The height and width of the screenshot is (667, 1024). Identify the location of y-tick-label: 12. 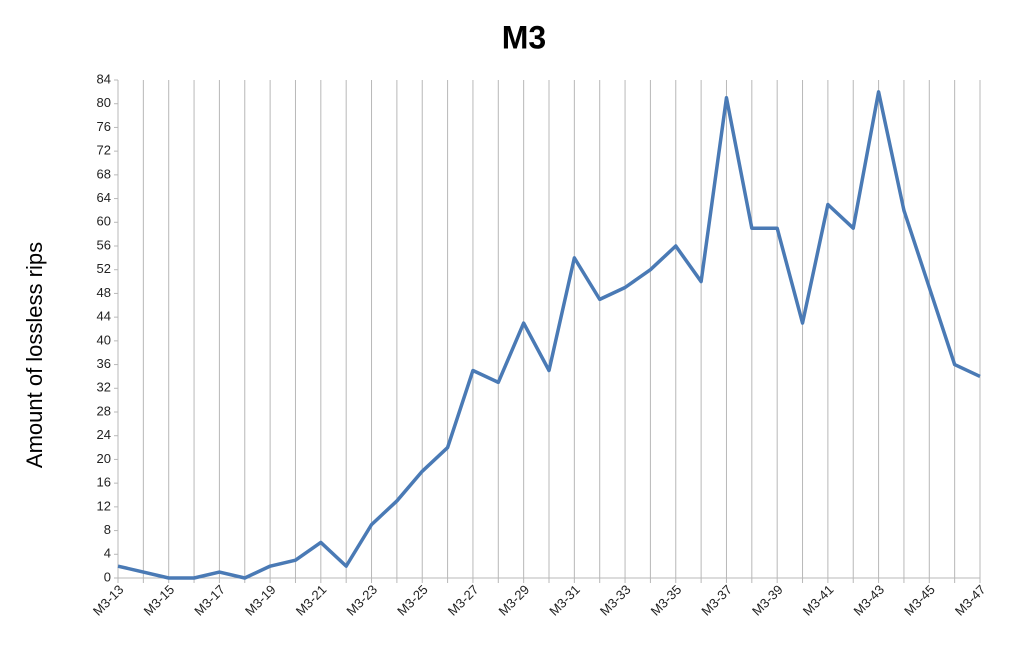
(104, 505).